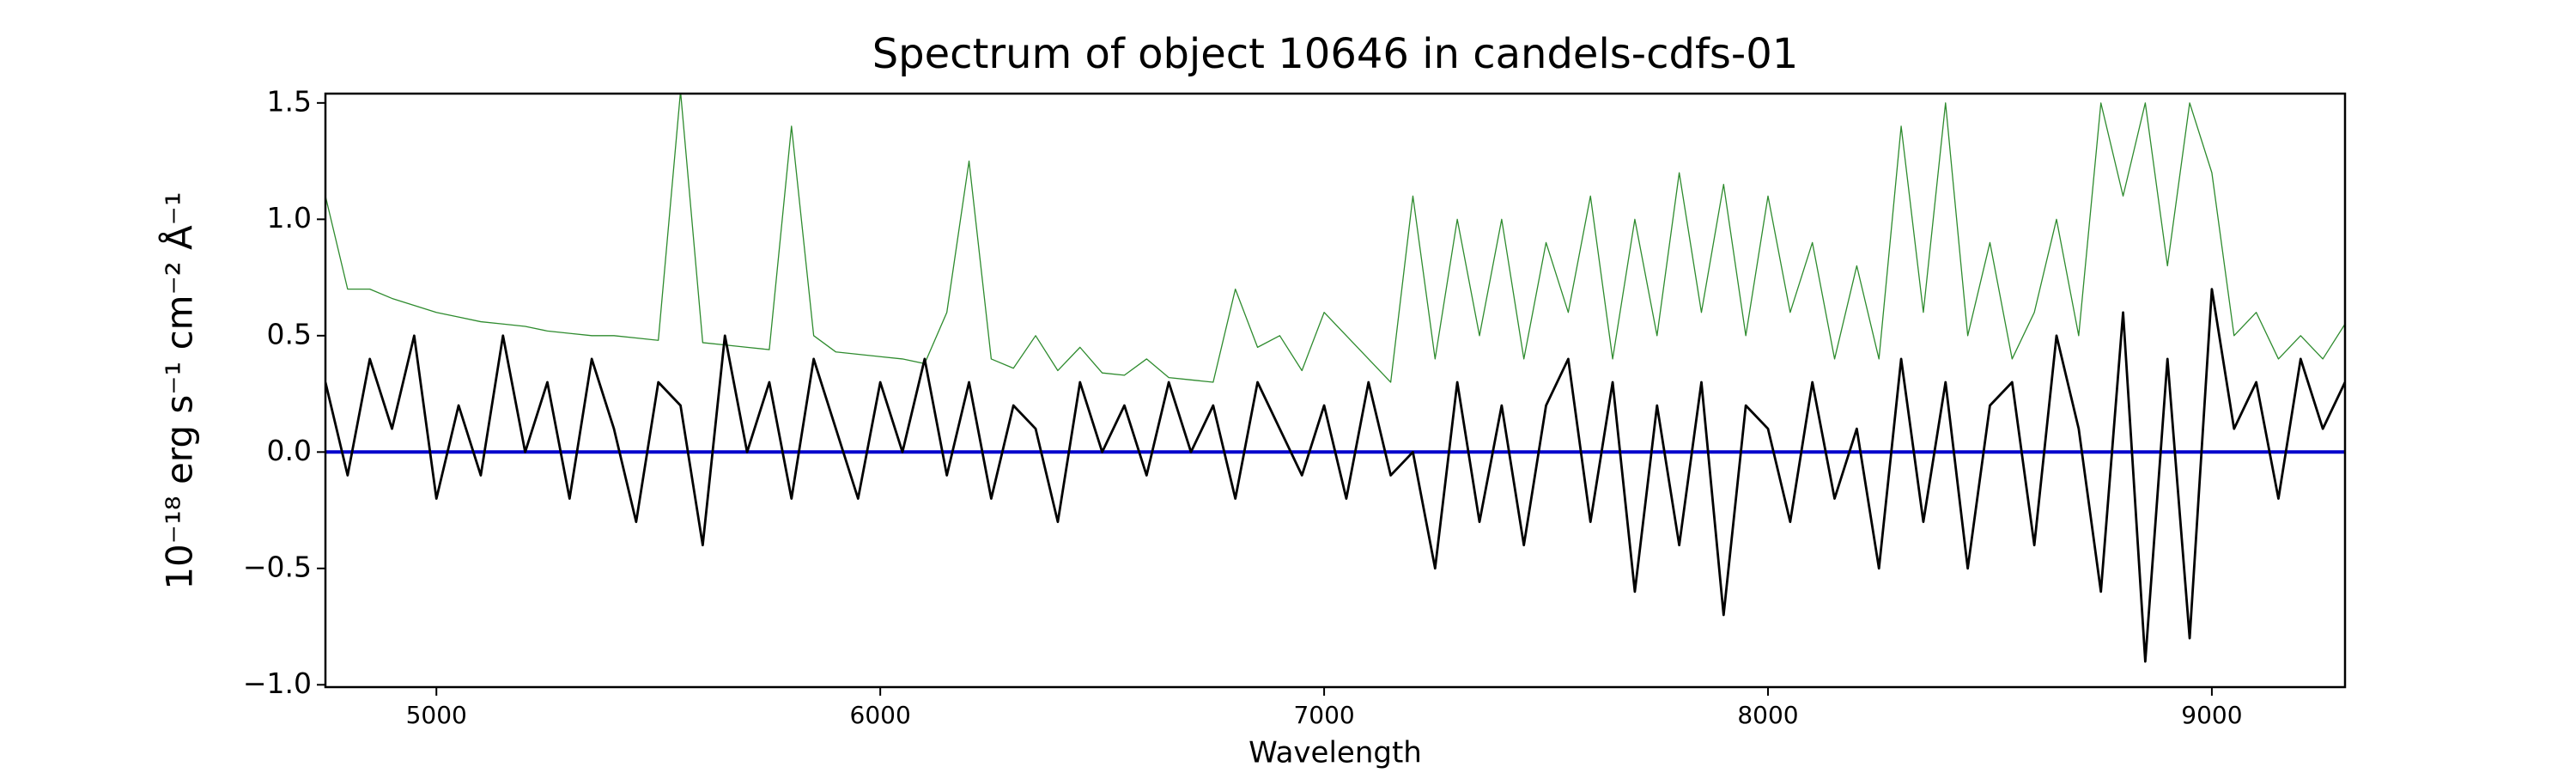 The image size is (2576, 773). I want to click on y-axis-label: 10⁻¹⁸ erg s⁻¹ cm⁻² Å⁻¹, so click(180, 390).